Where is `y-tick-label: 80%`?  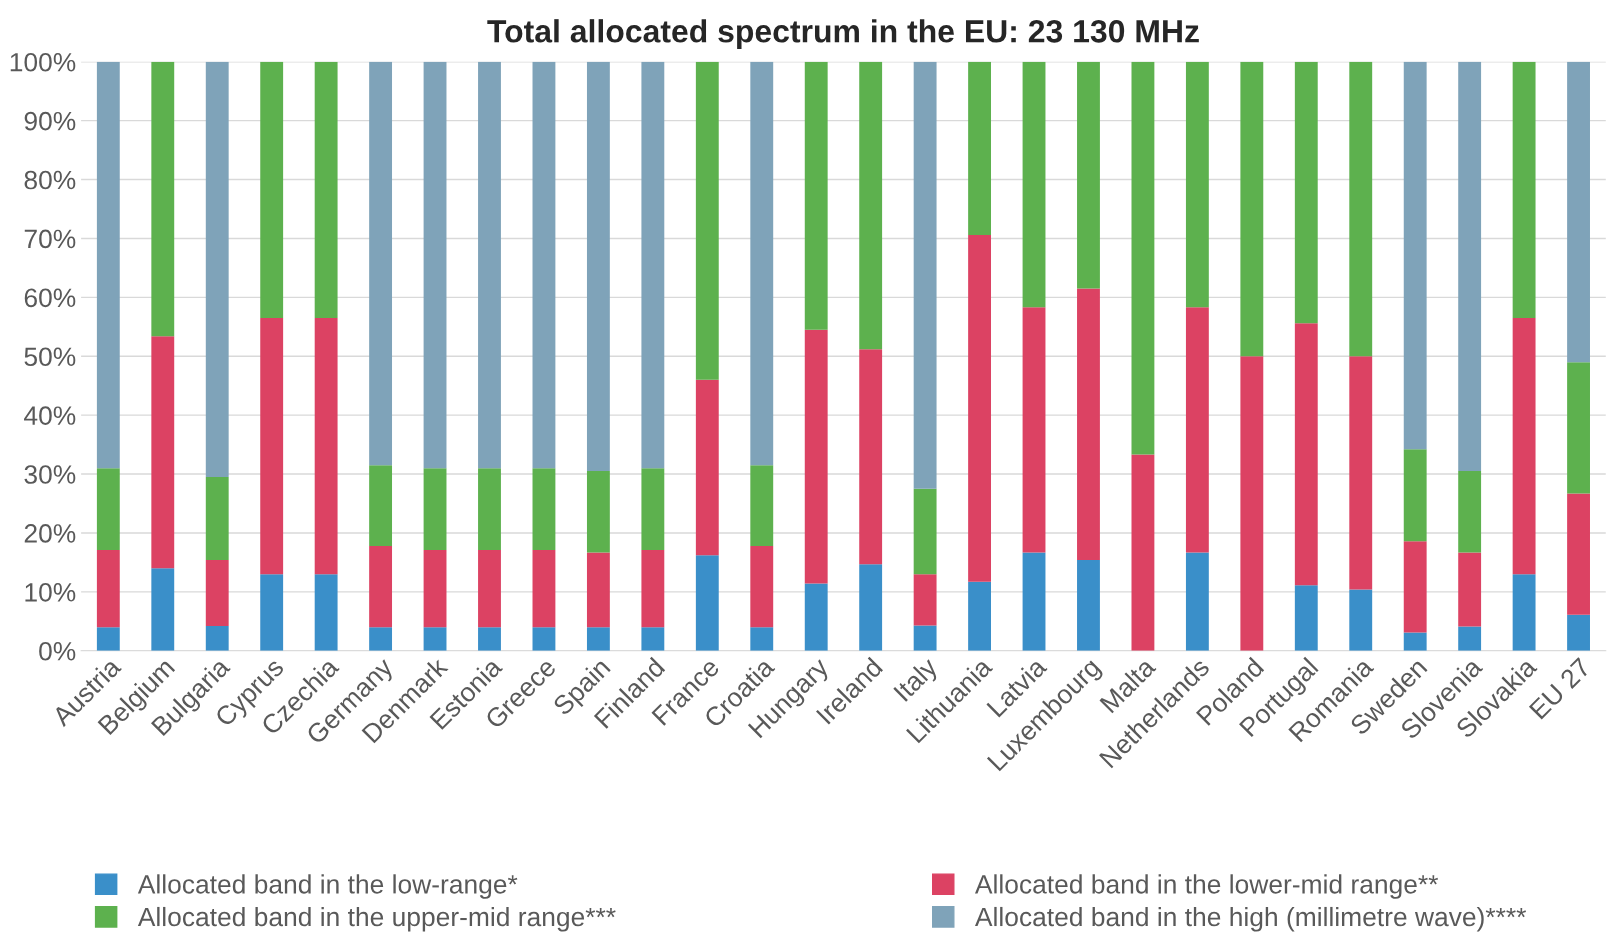
y-tick-label: 80% is located at coordinates (50, 180).